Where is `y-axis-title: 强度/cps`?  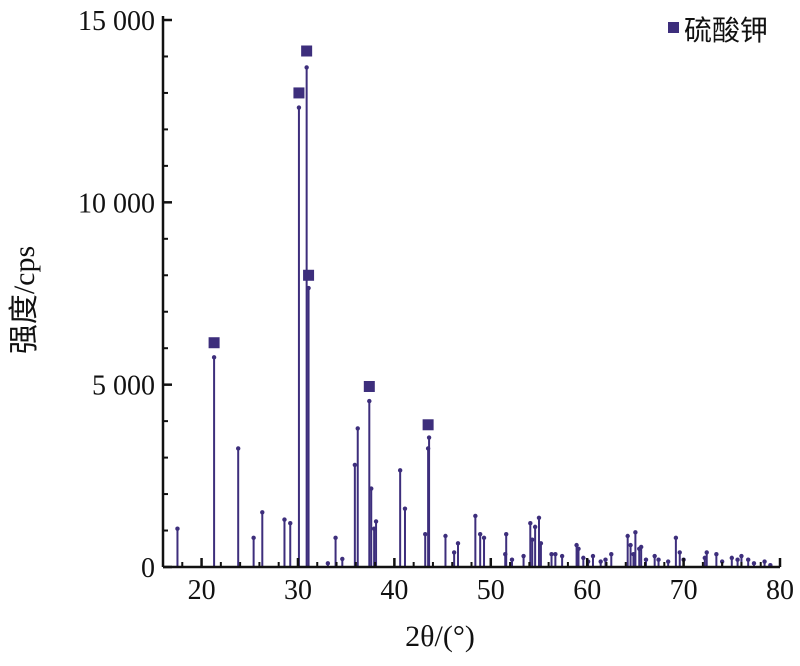 y-axis-title: 强度/cps is located at coordinates (24, 300).